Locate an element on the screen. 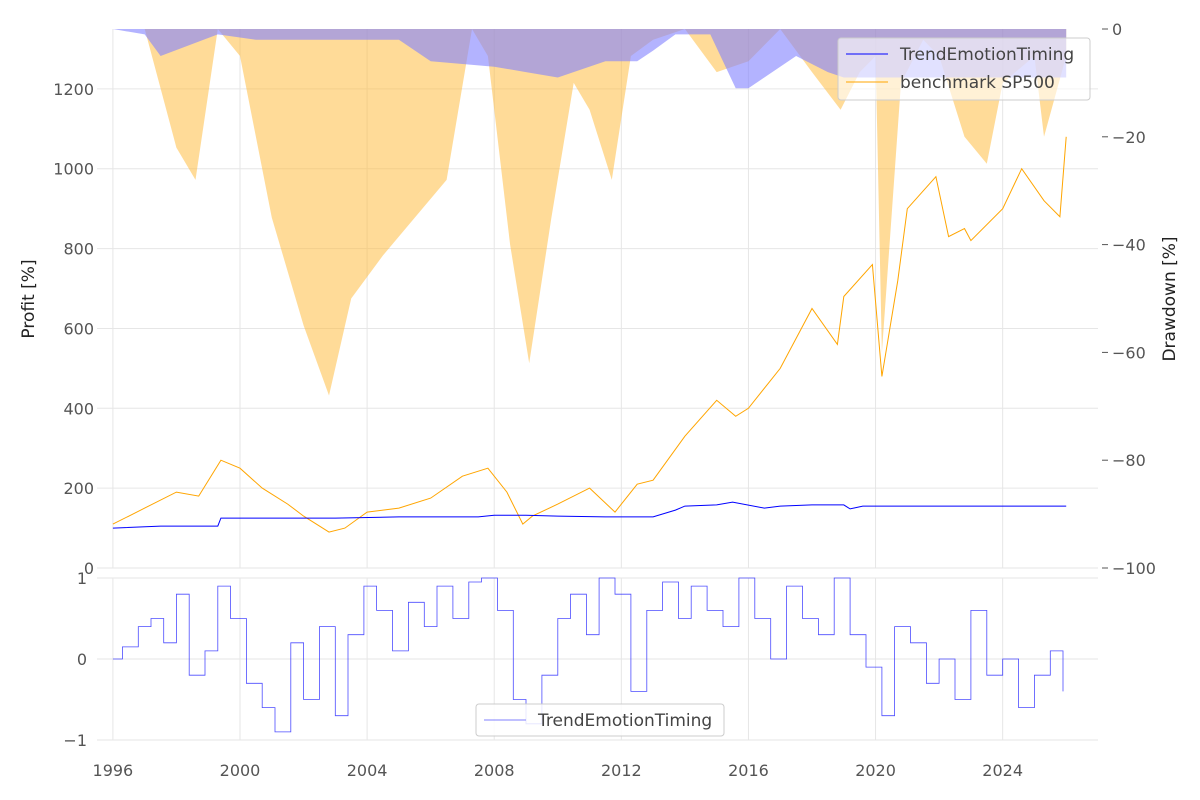 The height and width of the screenshot is (800, 1200). legend-main-label-benchmark: benchmark SP500 is located at coordinates (977, 83).